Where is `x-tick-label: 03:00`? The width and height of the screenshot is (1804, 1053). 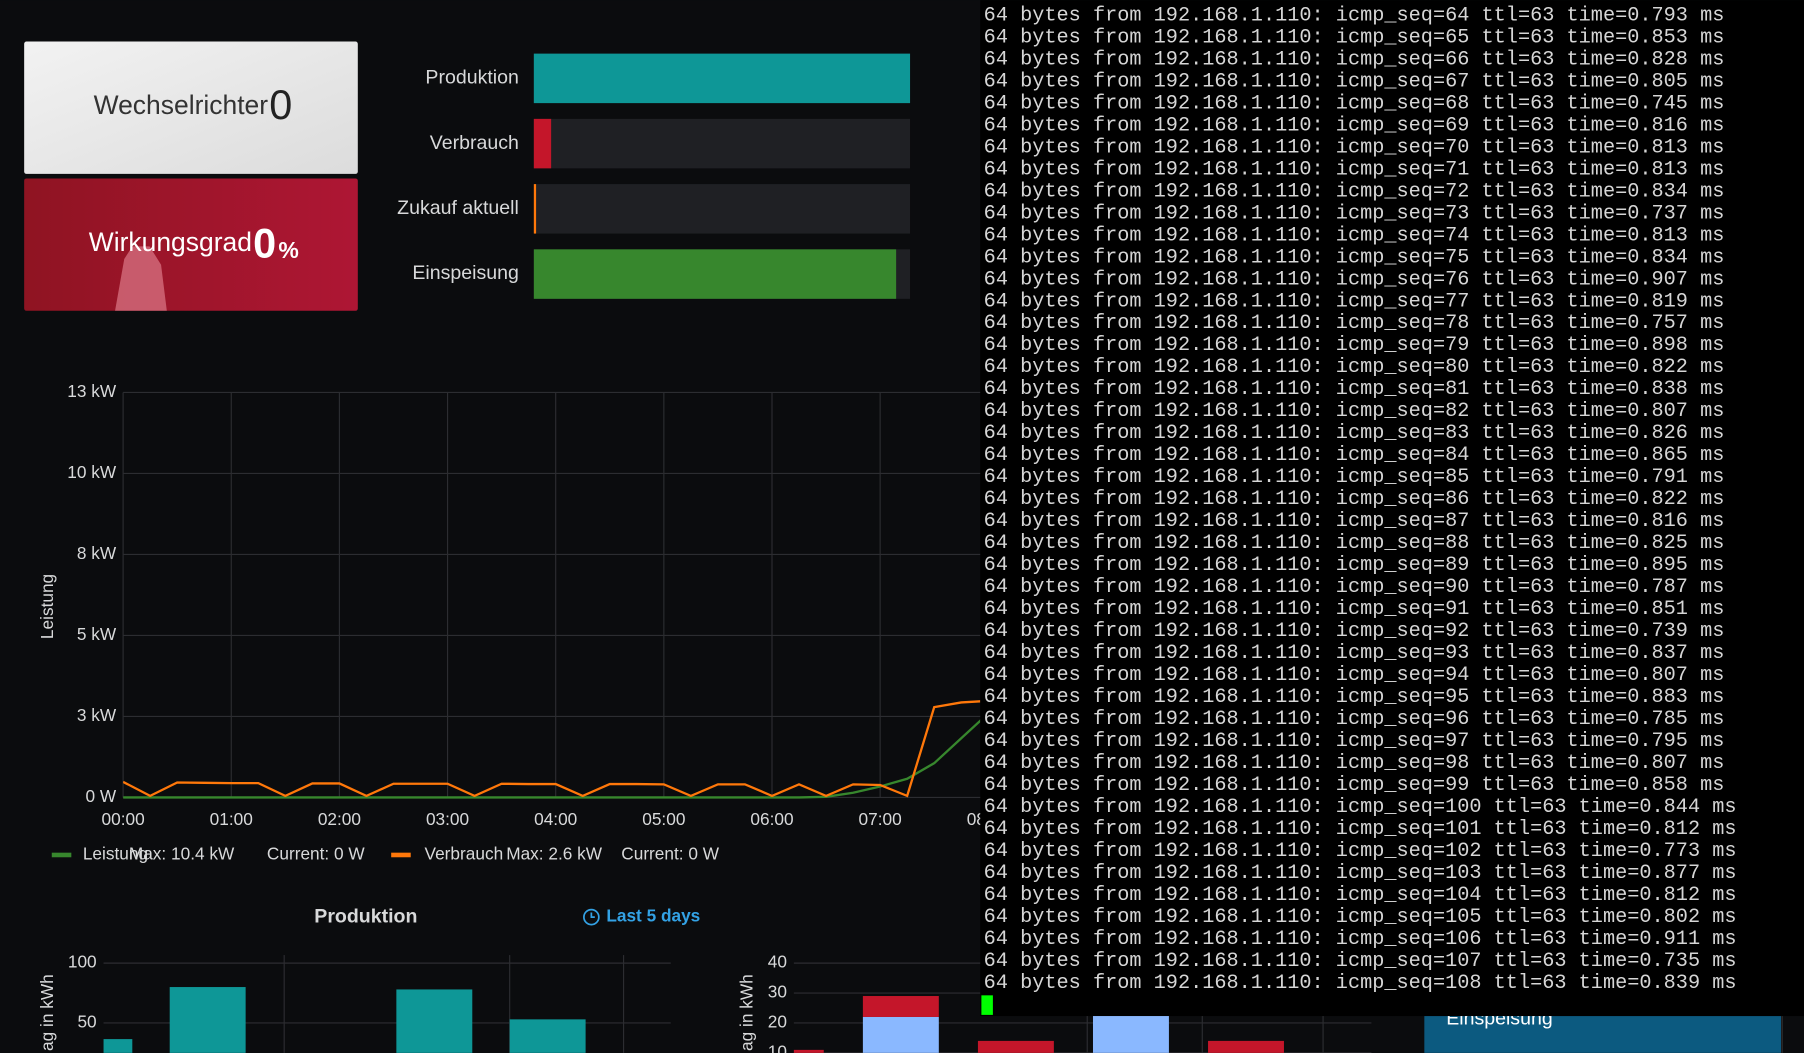 x-tick-label: 03:00 is located at coordinates (447, 819).